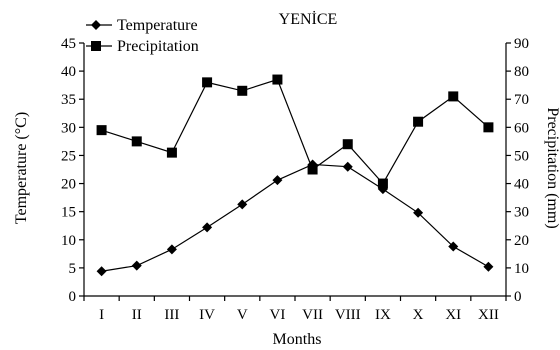  I want to click on x-tick-label: III, so click(171, 315).